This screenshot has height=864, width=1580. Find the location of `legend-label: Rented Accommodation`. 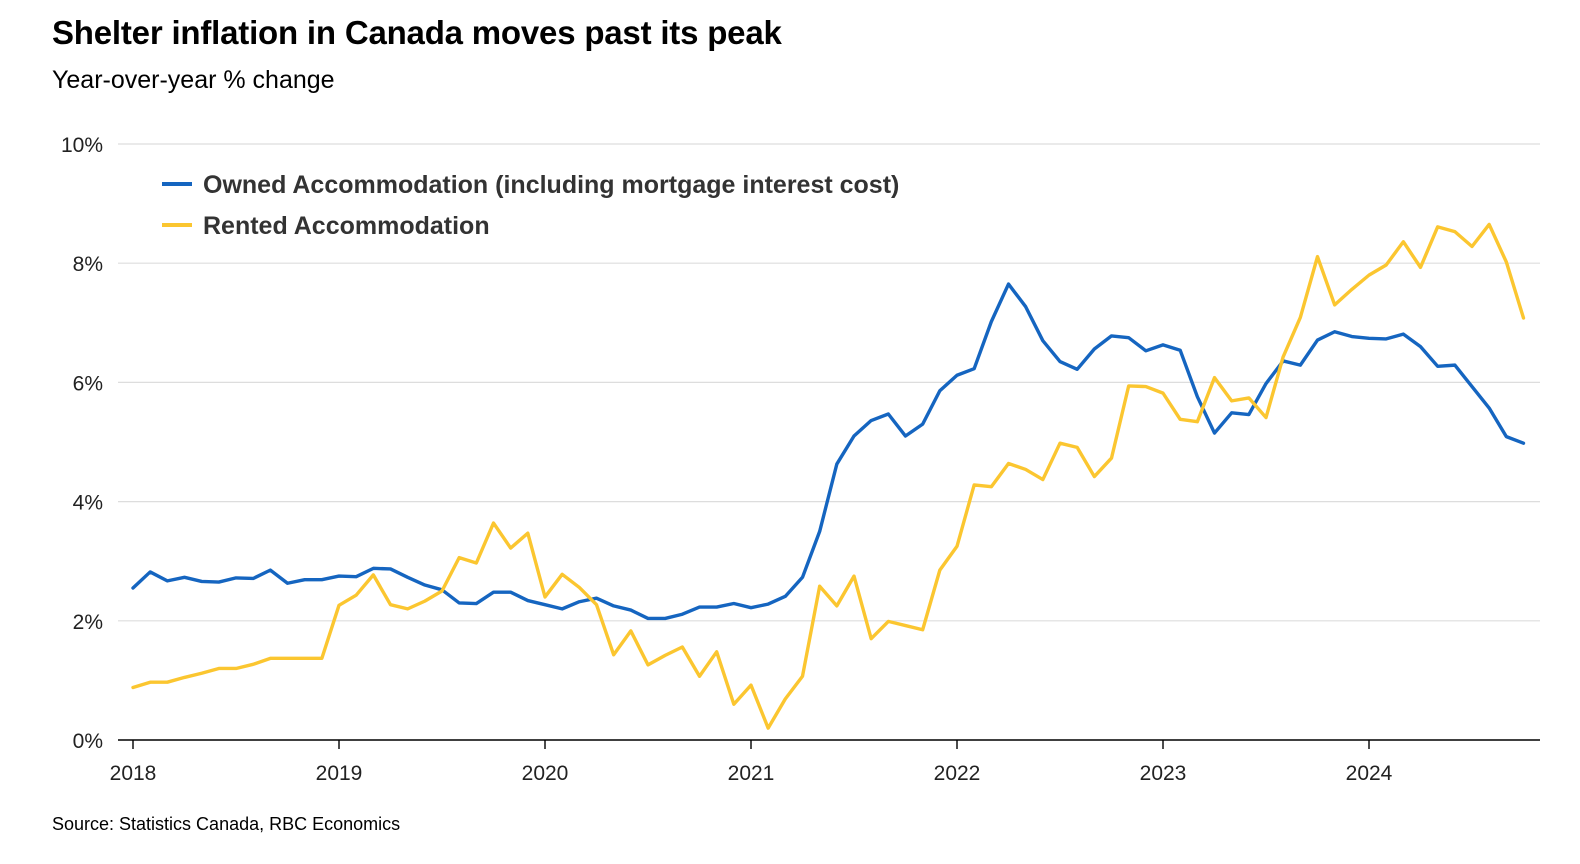

legend-label: Rented Accommodation is located at coordinates (346, 226).